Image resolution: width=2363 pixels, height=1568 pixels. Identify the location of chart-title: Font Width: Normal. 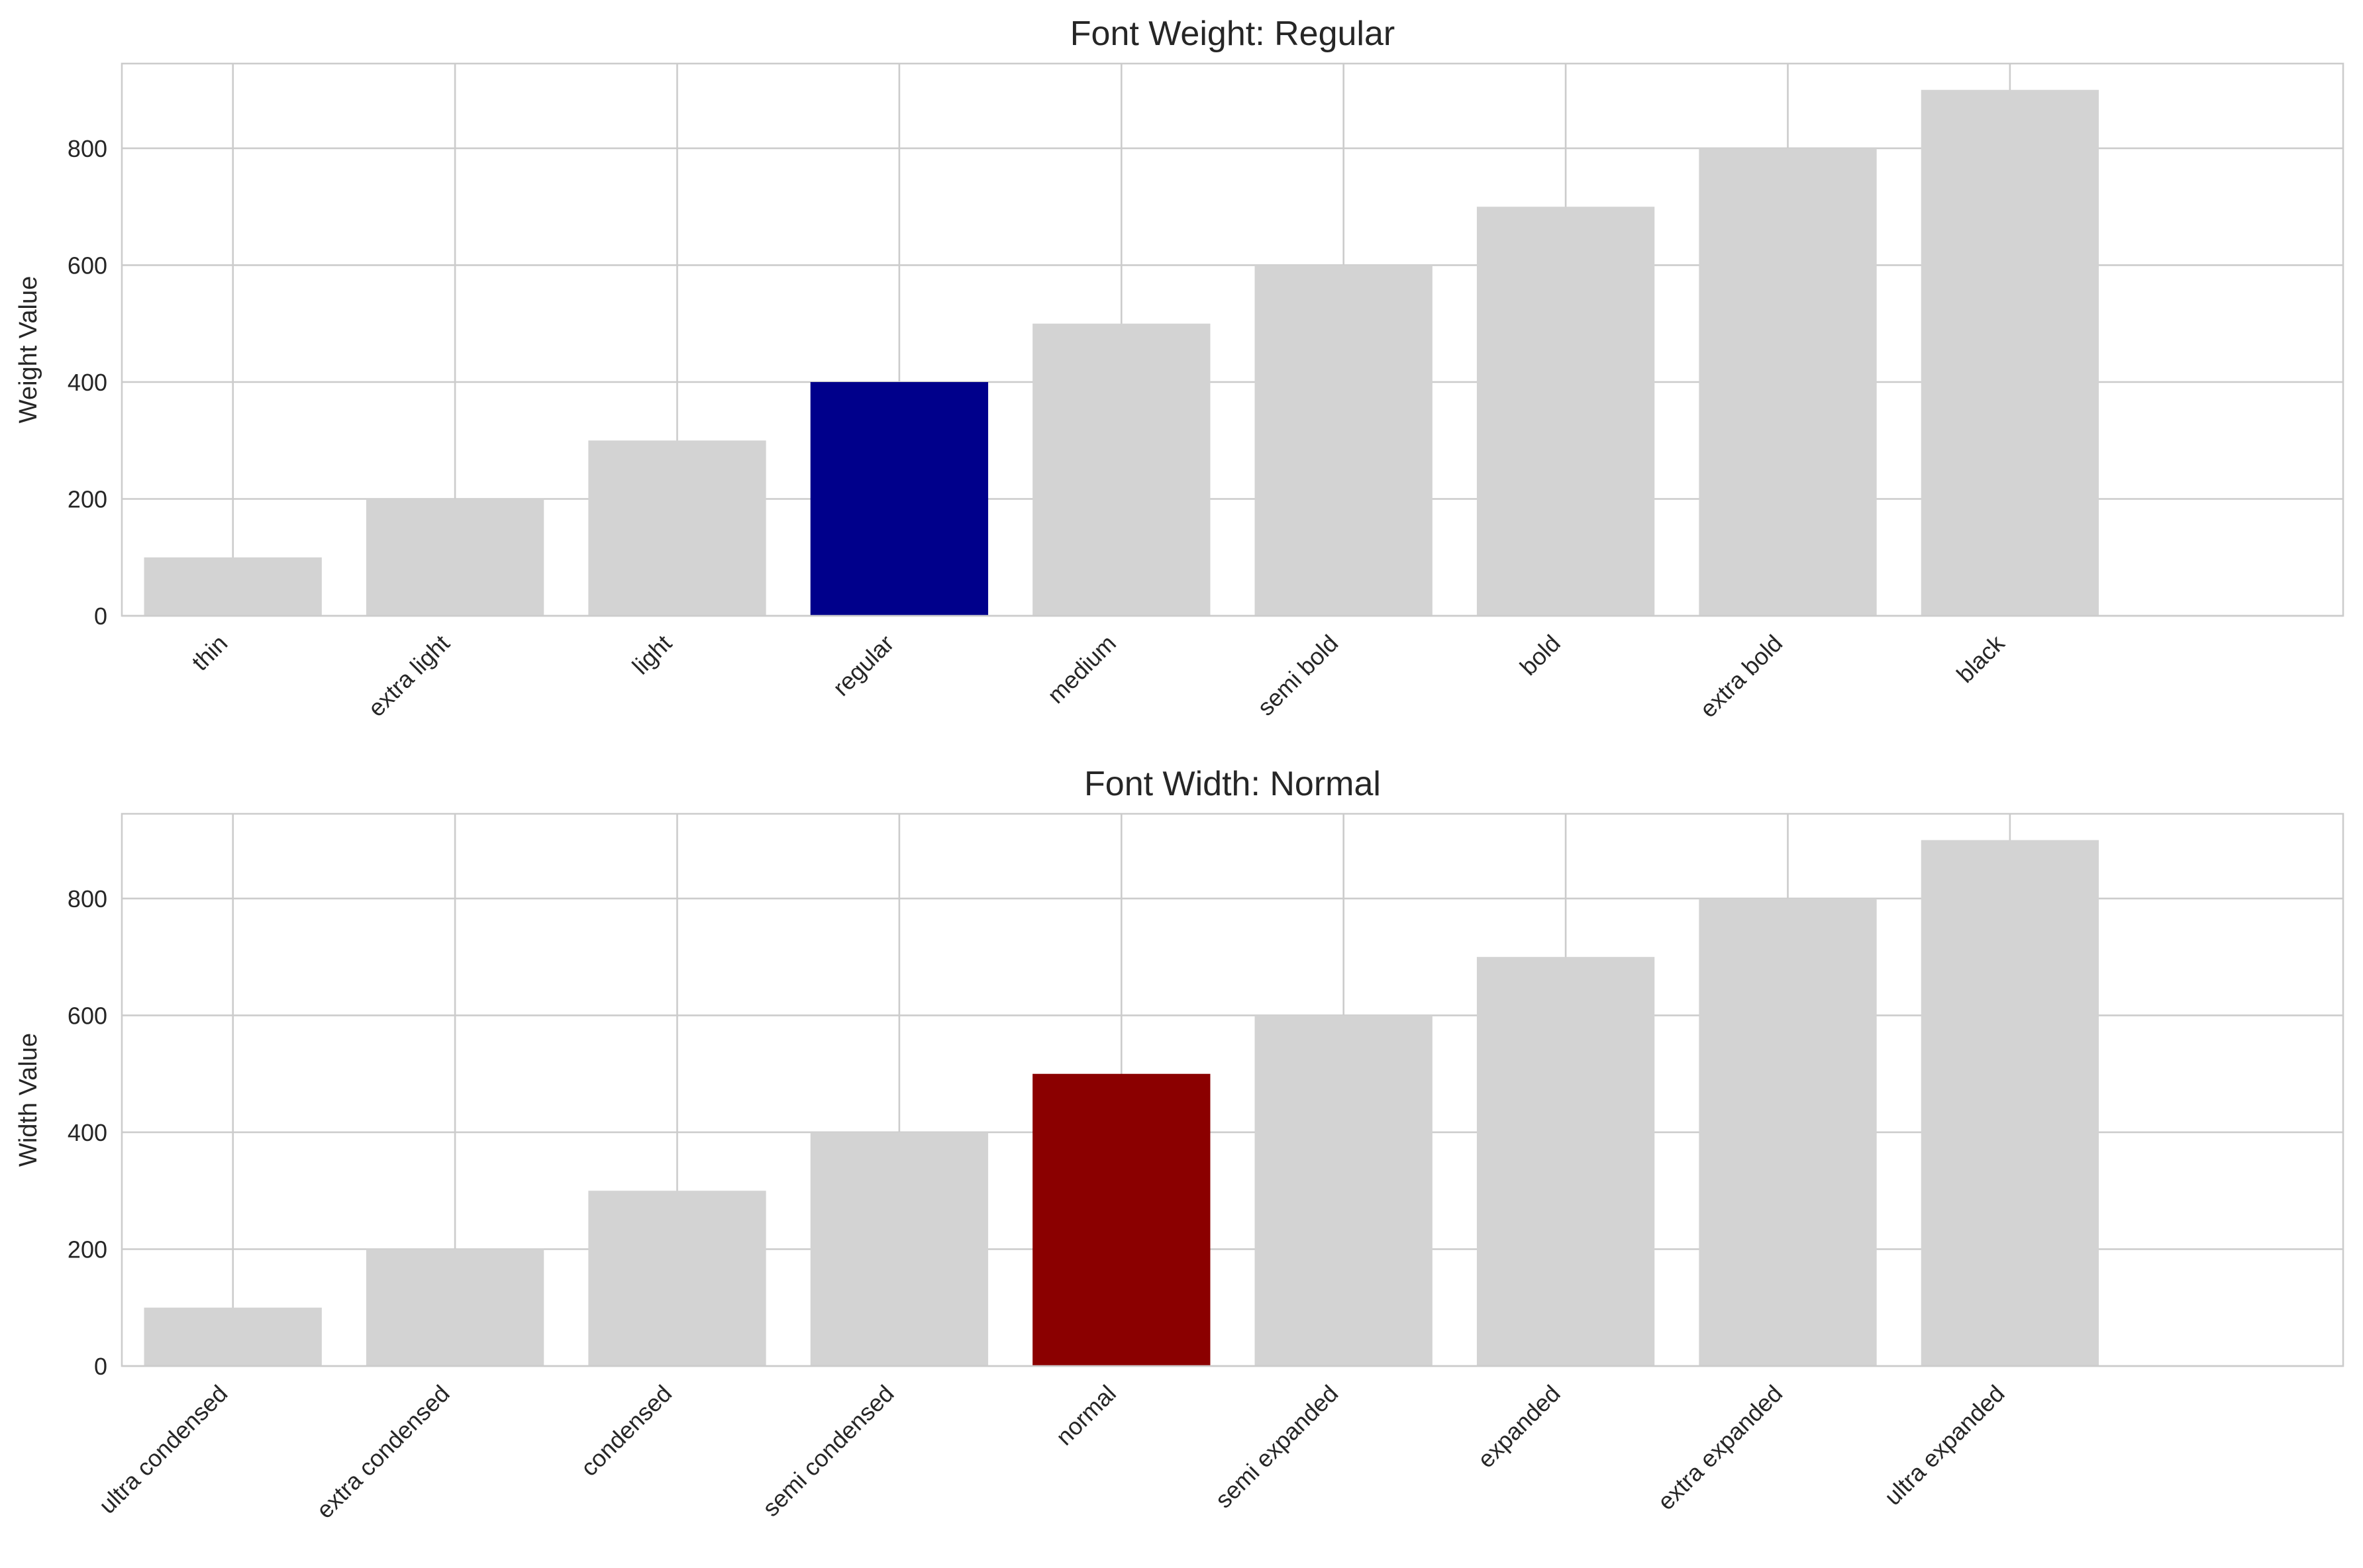
(1232, 784).